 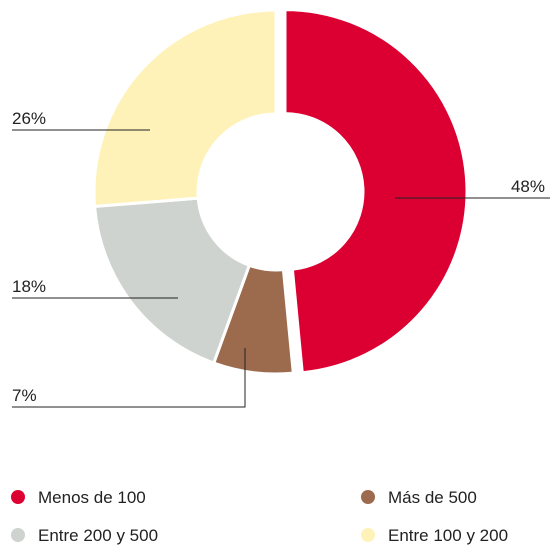 What do you see at coordinates (448, 535) in the screenshot?
I see `legend-label: Entre 100 y 200` at bounding box center [448, 535].